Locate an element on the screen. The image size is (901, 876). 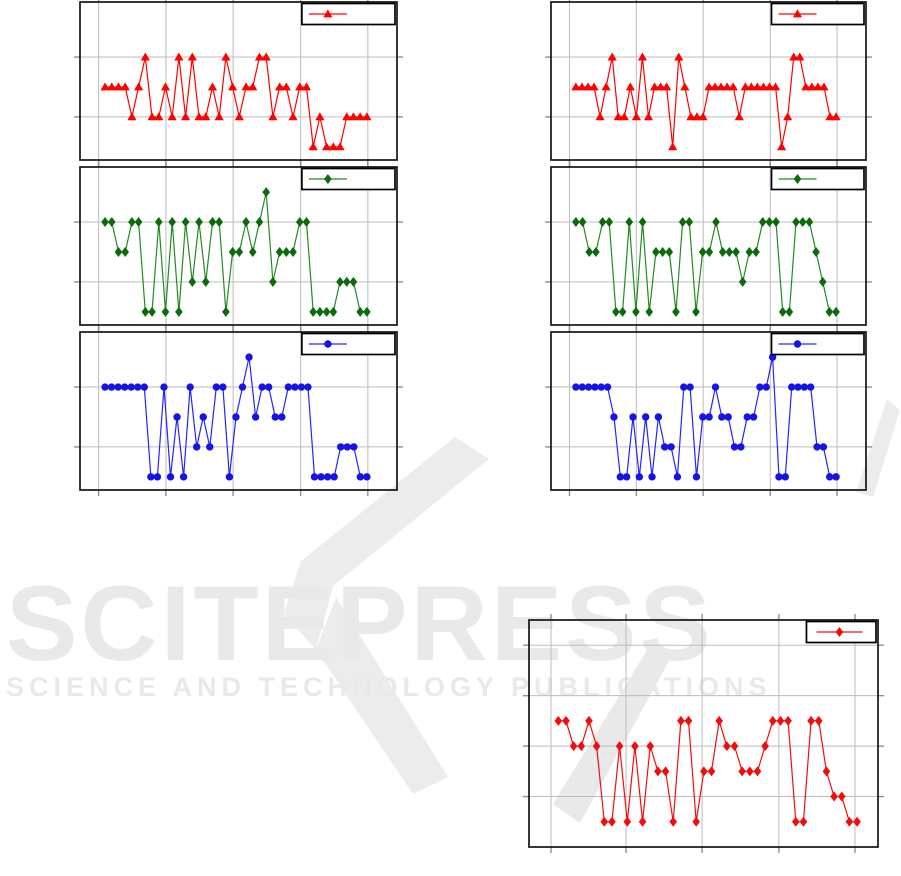
series-markers is located at coordinates (236, 417).